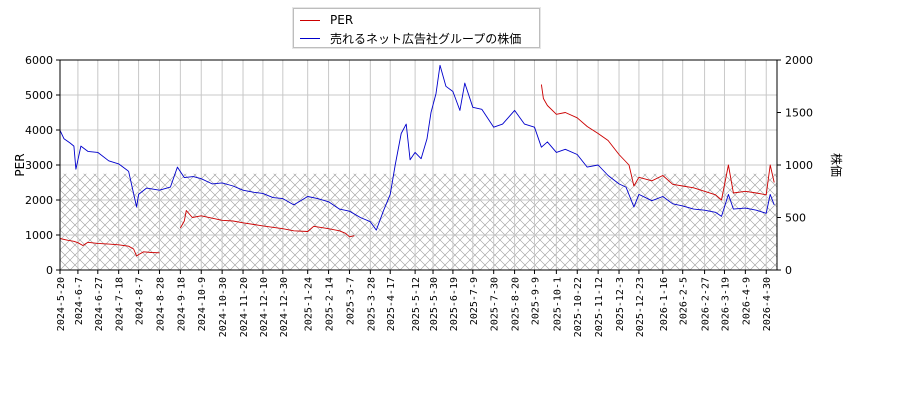 This screenshot has height=404, width=900. Describe the element at coordinates (264, 307) in the screenshot. I see `x-tick-label: 2024-12-10` at that location.